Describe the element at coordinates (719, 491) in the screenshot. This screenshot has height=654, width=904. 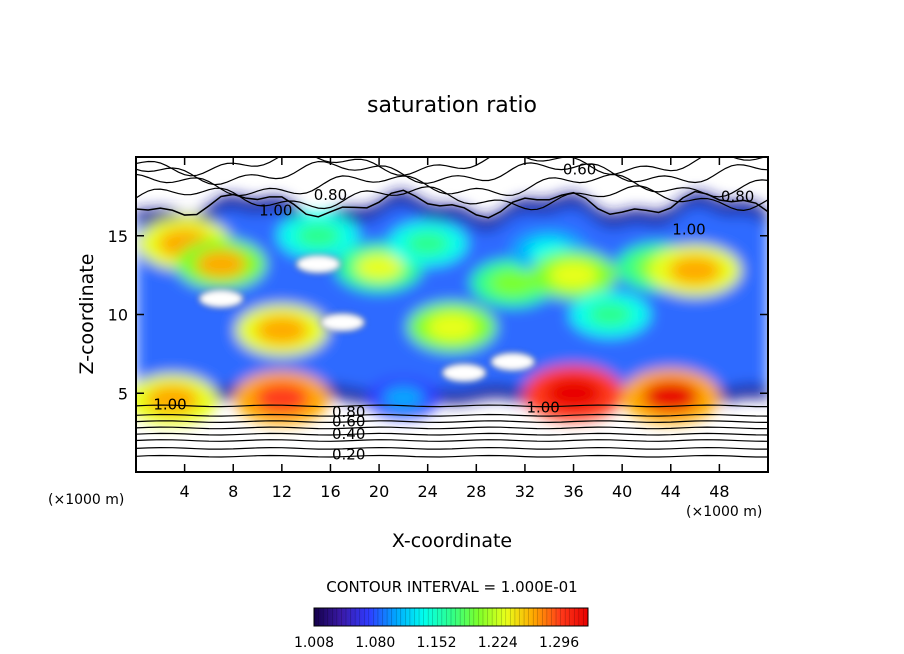
I see `x-tick-label: 48` at that location.